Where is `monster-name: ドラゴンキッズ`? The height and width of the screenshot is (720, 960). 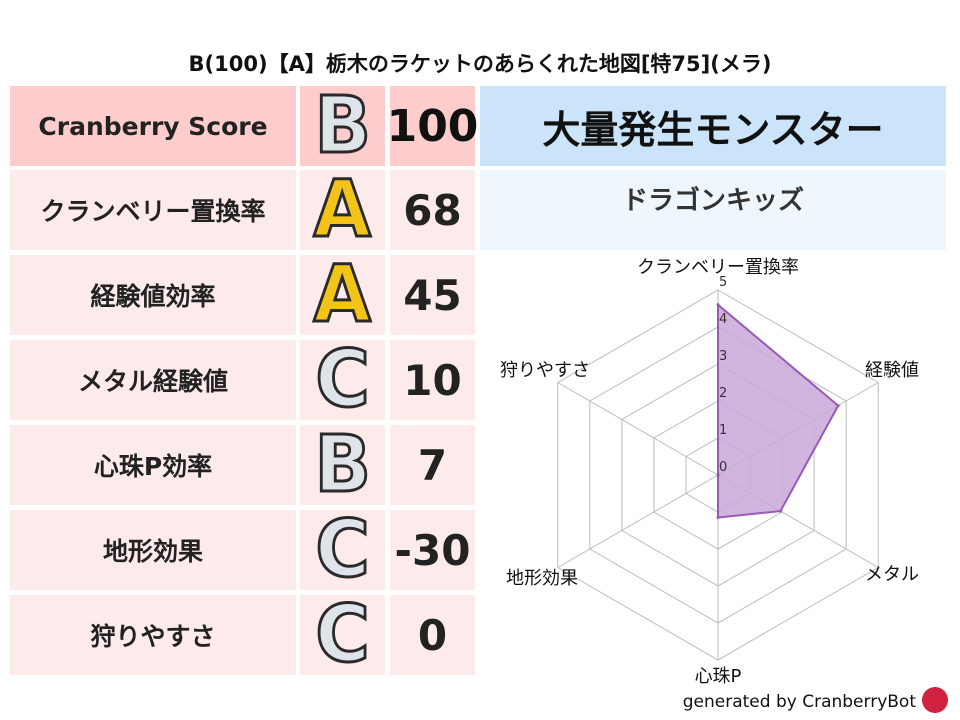
monster-name: ドラゴンキッズ is located at coordinates (713, 210).